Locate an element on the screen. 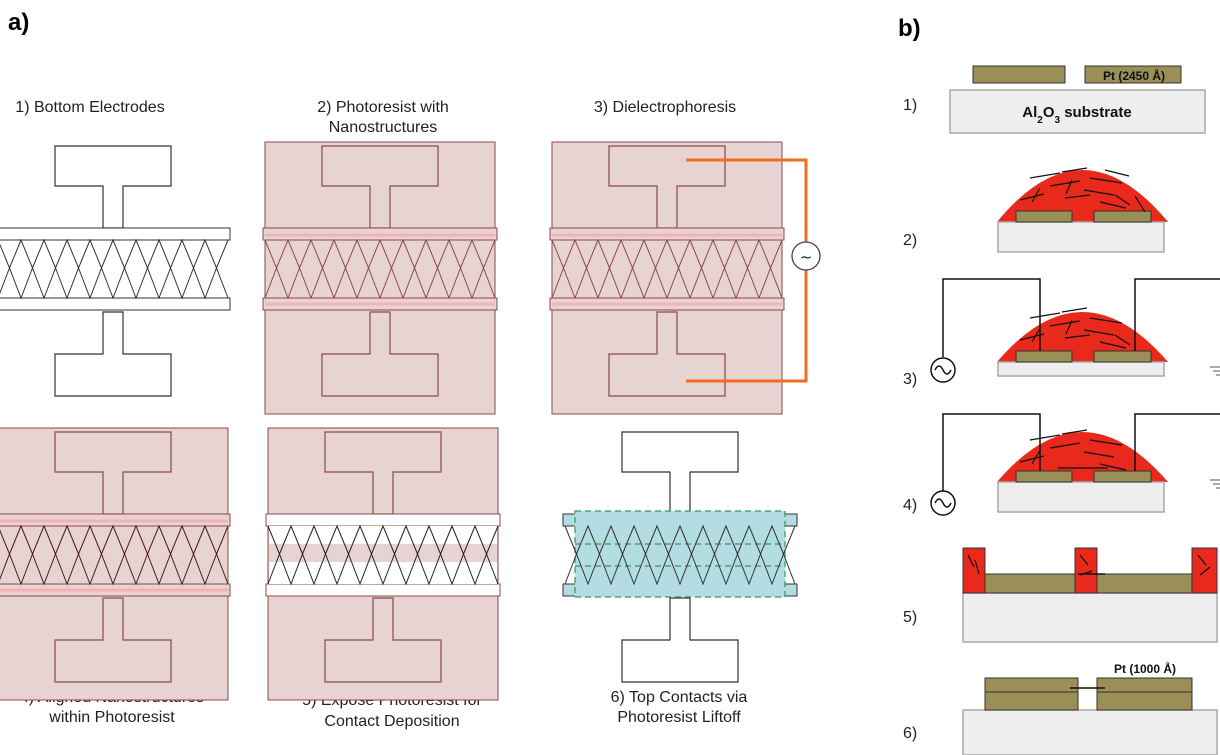 The image size is (1220, 755). a5-lower-fingers is located at coordinates (383, 569).